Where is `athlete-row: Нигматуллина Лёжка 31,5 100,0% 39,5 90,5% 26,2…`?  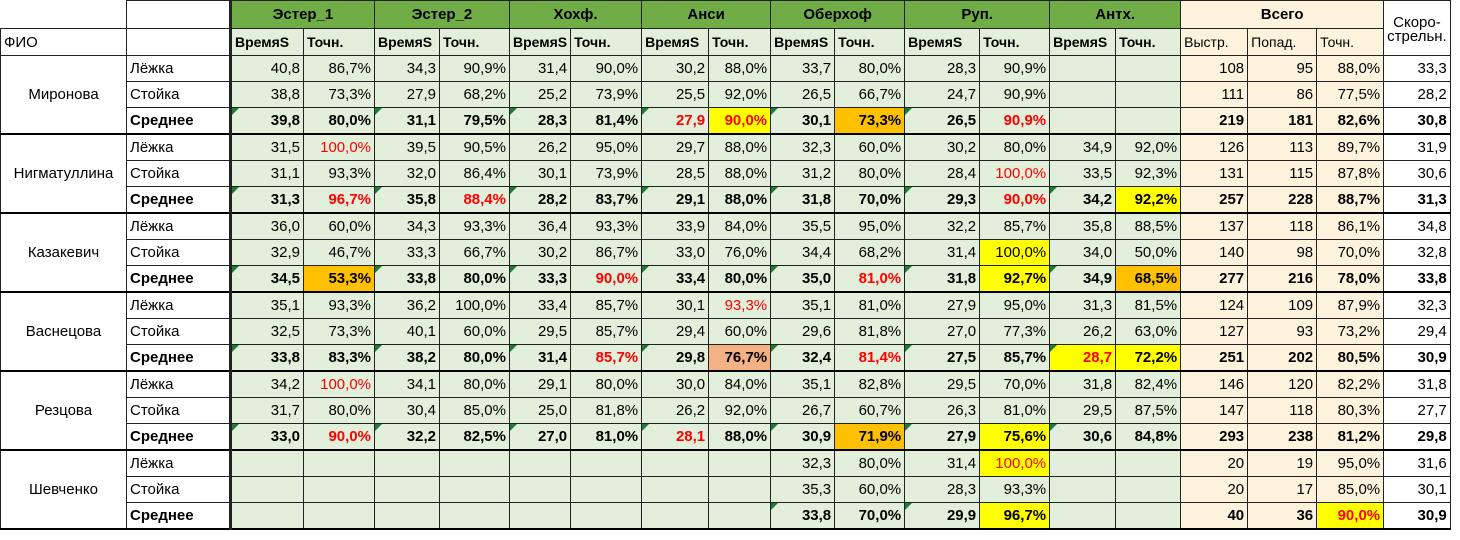 athlete-row: Нигматуллина Лёжка 31,5 100,0% 39,5 90,5% 26,2… is located at coordinates (725, 173).